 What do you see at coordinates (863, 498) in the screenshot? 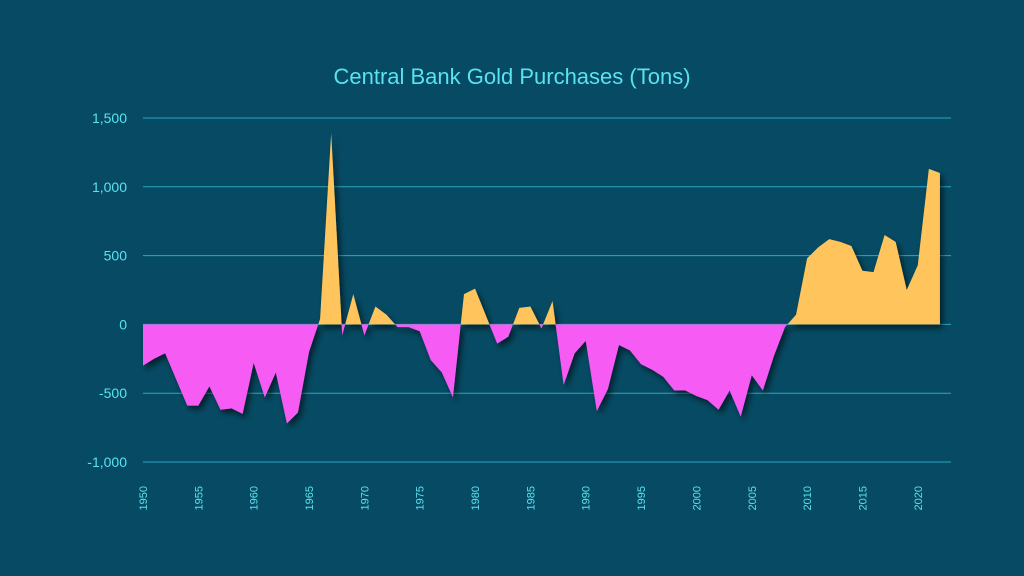
I see `x-tick-label: 2015` at bounding box center [863, 498].